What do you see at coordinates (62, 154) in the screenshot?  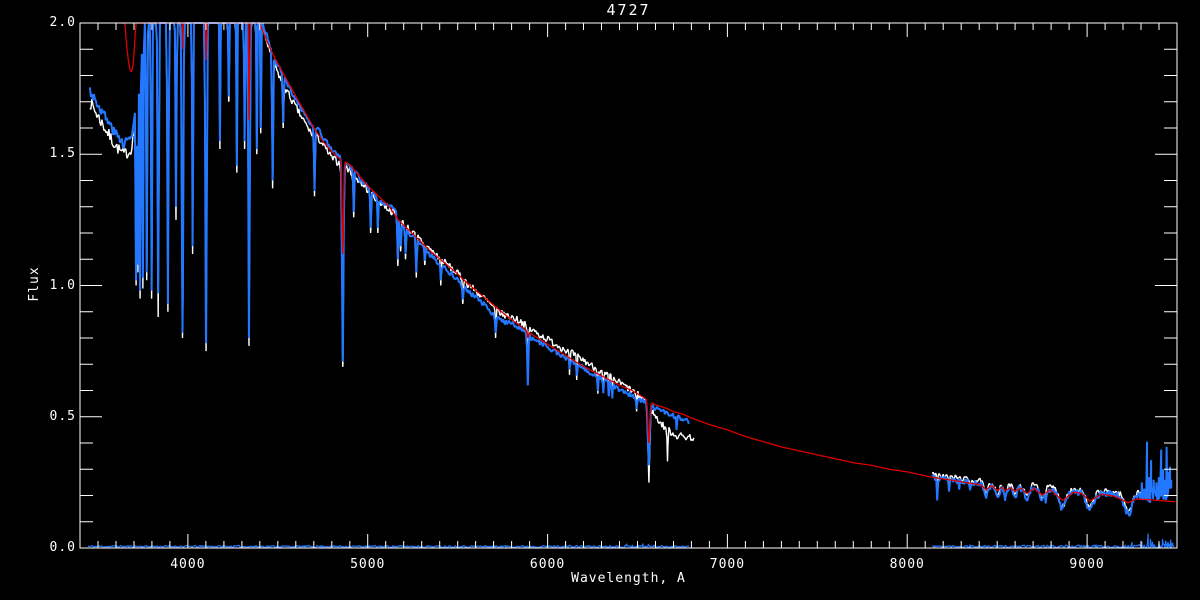 I see `y-tick-label: 1.5` at bounding box center [62, 154].